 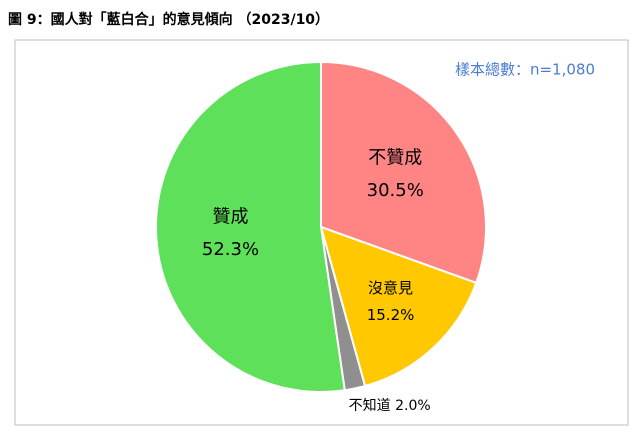 I want to click on value-label: 2.0%, so click(x=413, y=406).